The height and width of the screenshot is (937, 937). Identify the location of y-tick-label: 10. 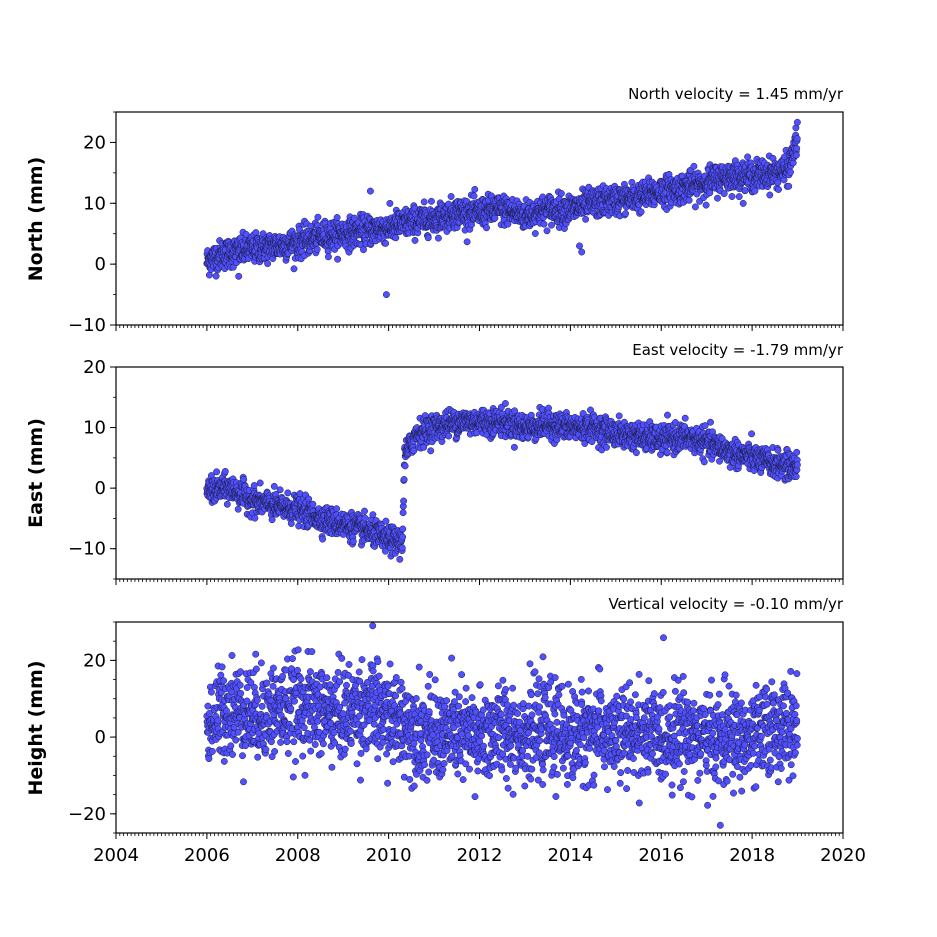
(94, 203).